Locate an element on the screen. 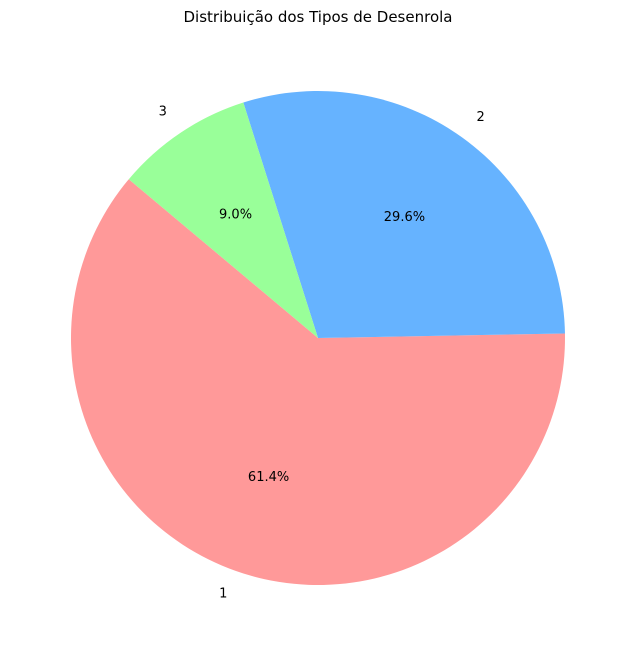 This screenshot has height=656, width=636. percent-label-1: 61.4% is located at coordinates (268, 477).